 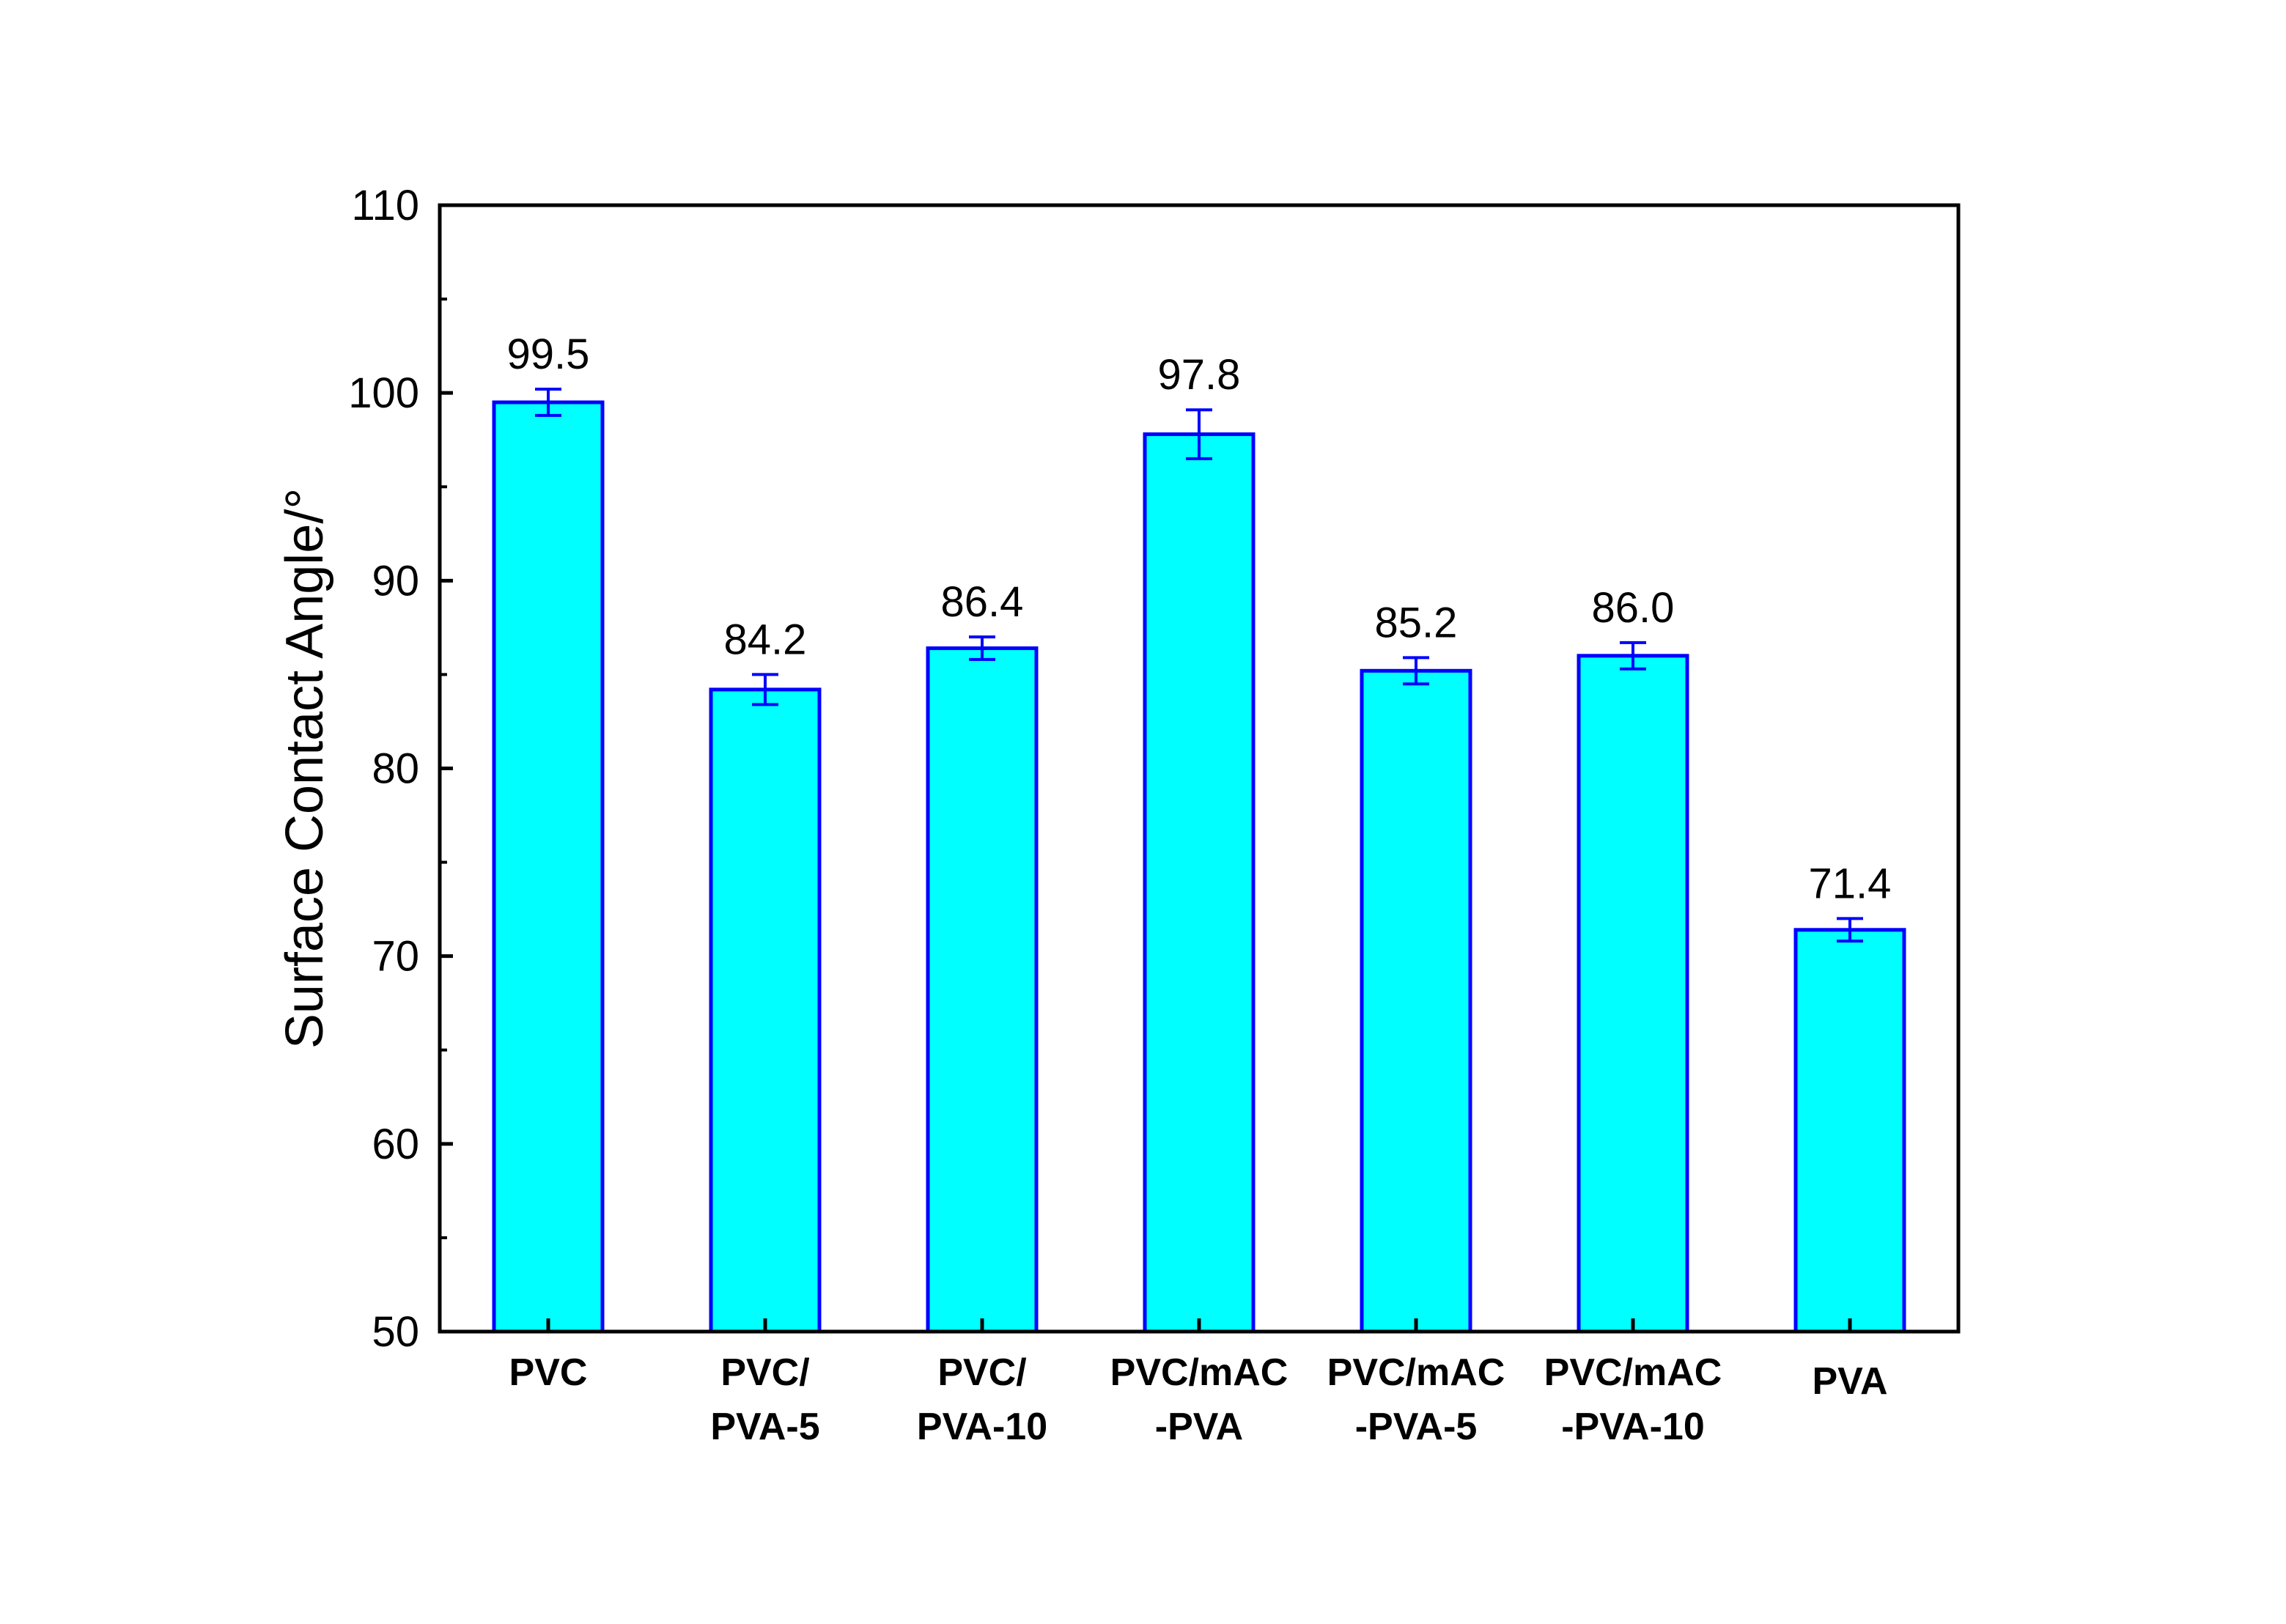 What do you see at coordinates (548, 354) in the screenshot?
I see `value-label-0: 99.5` at bounding box center [548, 354].